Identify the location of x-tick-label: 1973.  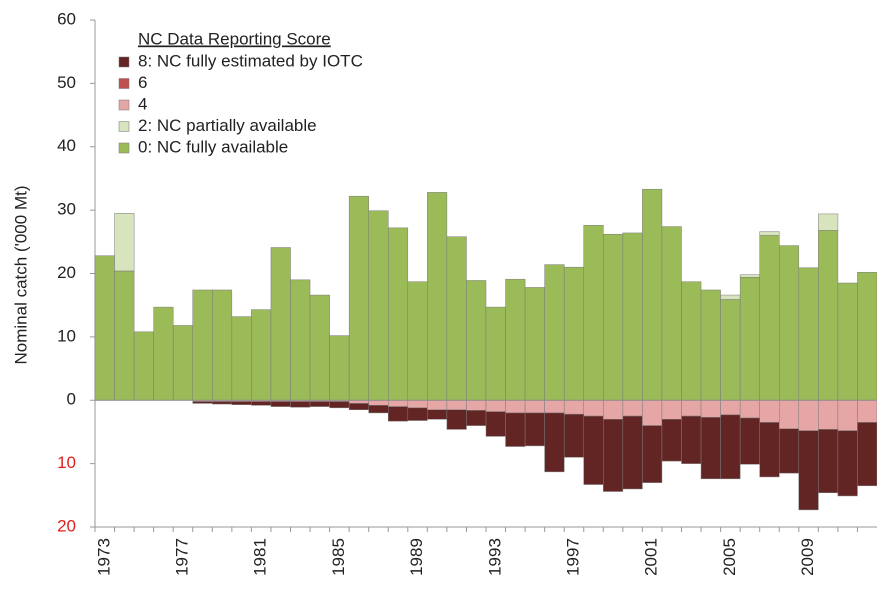
(103, 557).